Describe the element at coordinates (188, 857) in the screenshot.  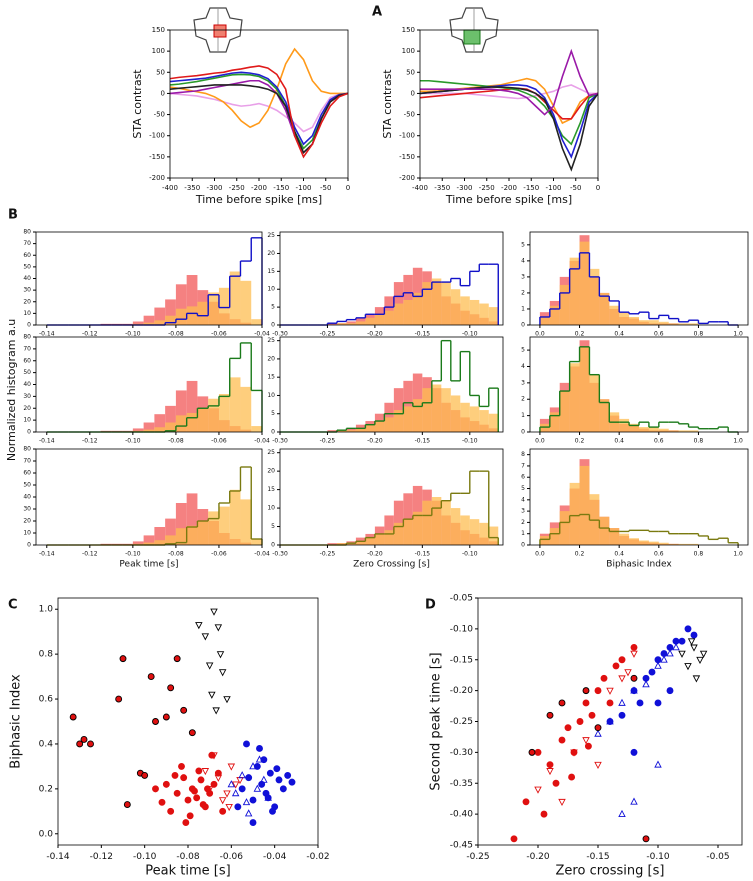
I see `x-tick-label: -0.08` at that location.